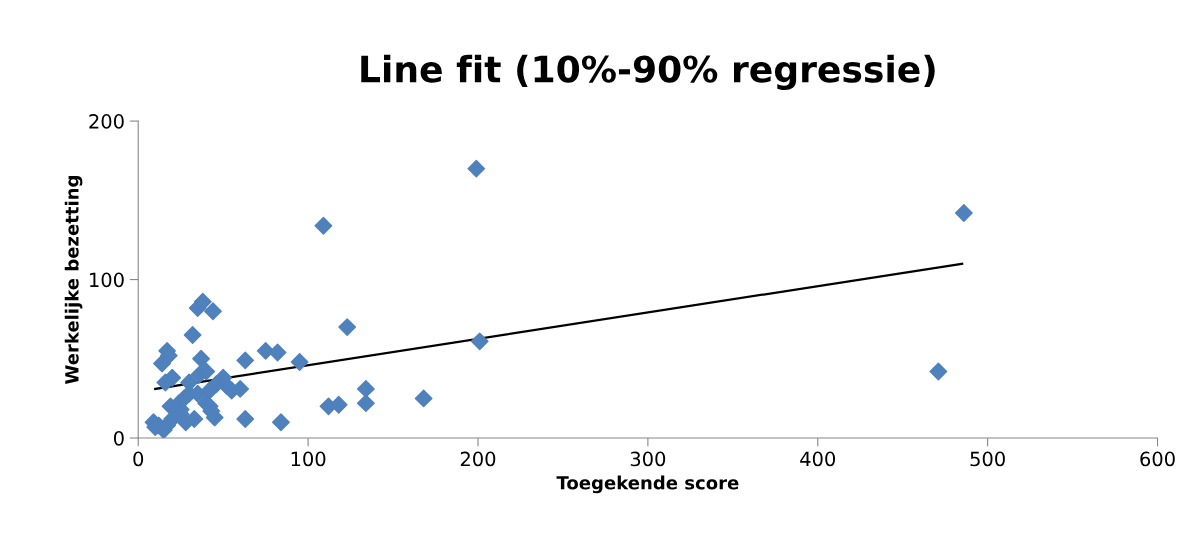  I want to click on x-tick-label: 600, so click(1157, 459).